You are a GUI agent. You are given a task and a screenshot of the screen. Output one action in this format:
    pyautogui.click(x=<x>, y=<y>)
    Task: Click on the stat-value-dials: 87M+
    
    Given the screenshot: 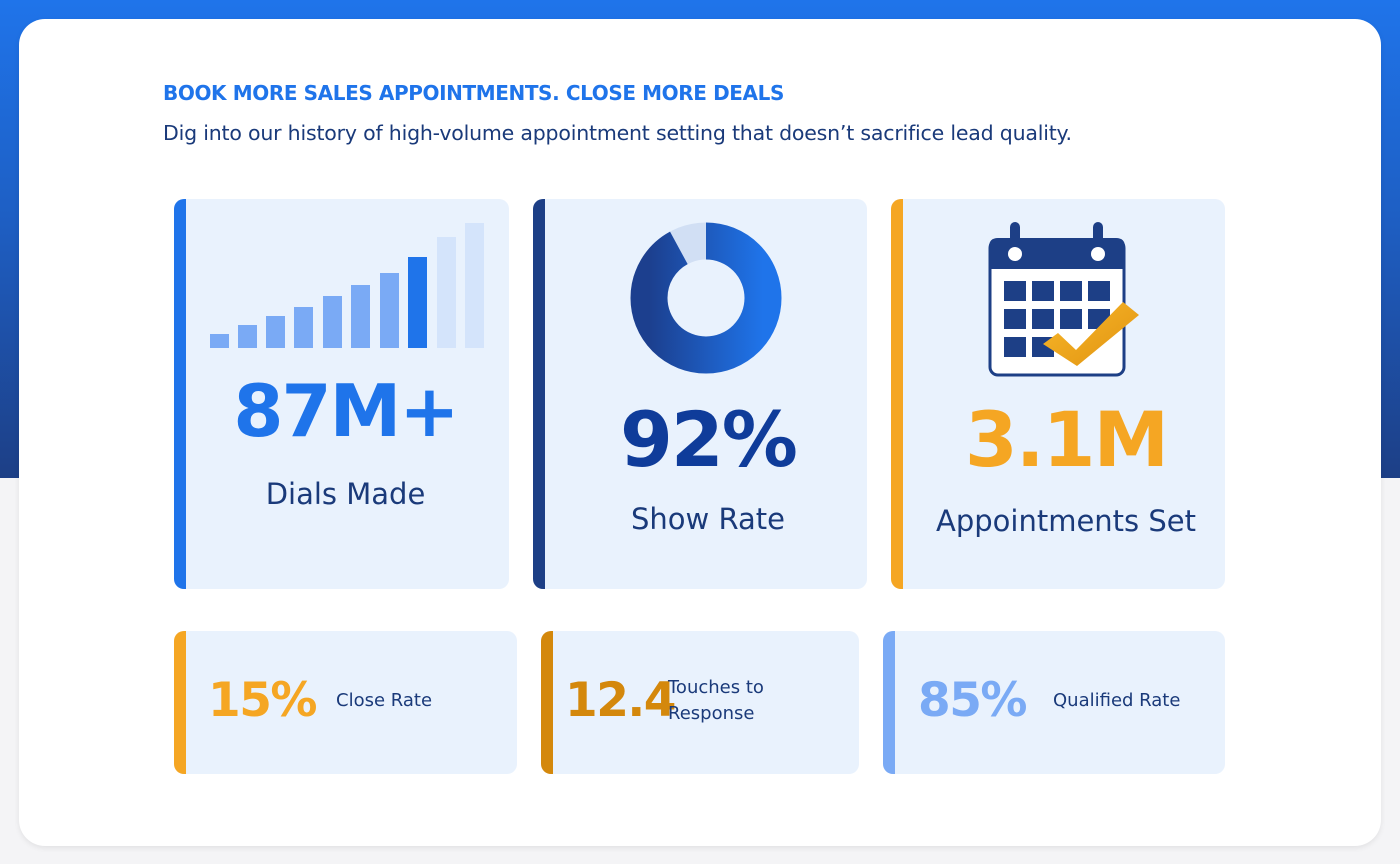 What is the action you would take?
    pyautogui.click(x=346, y=411)
    